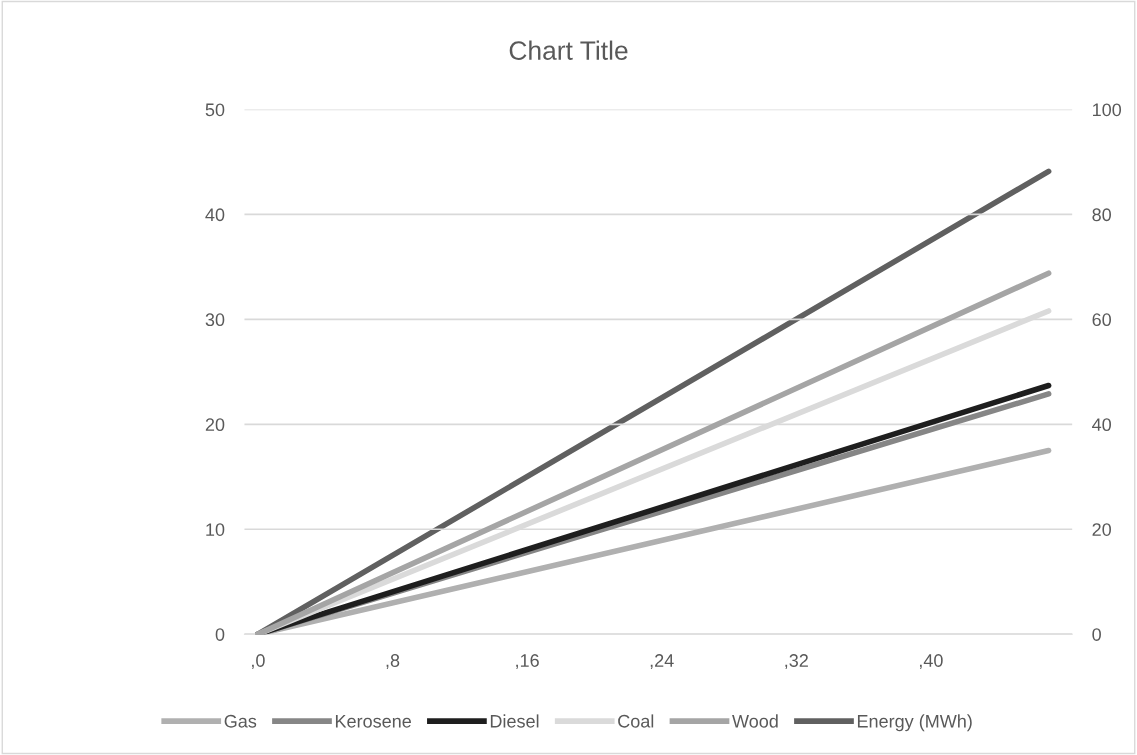 The height and width of the screenshot is (755, 1137). Describe the element at coordinates (796, 662) in the screenshot. I see `x-tick-label: ,32` at that location.